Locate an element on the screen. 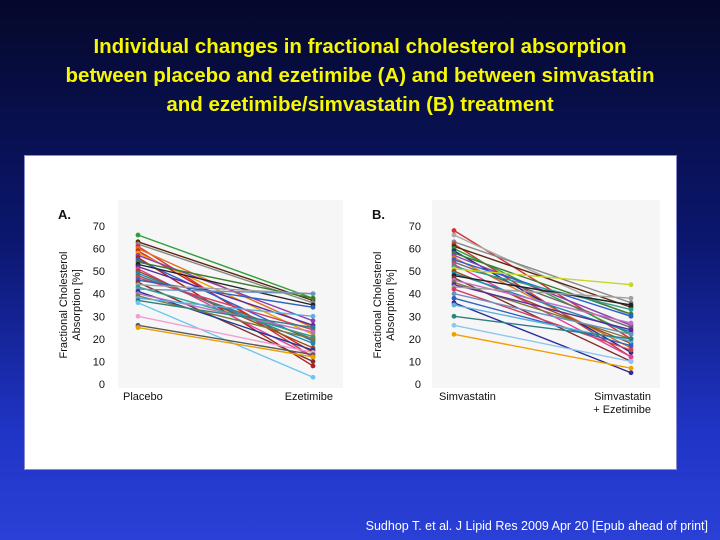 The height and width of the screenshot is (540, 720). y-tick-label: 20 is located at coordinates (99, 340).